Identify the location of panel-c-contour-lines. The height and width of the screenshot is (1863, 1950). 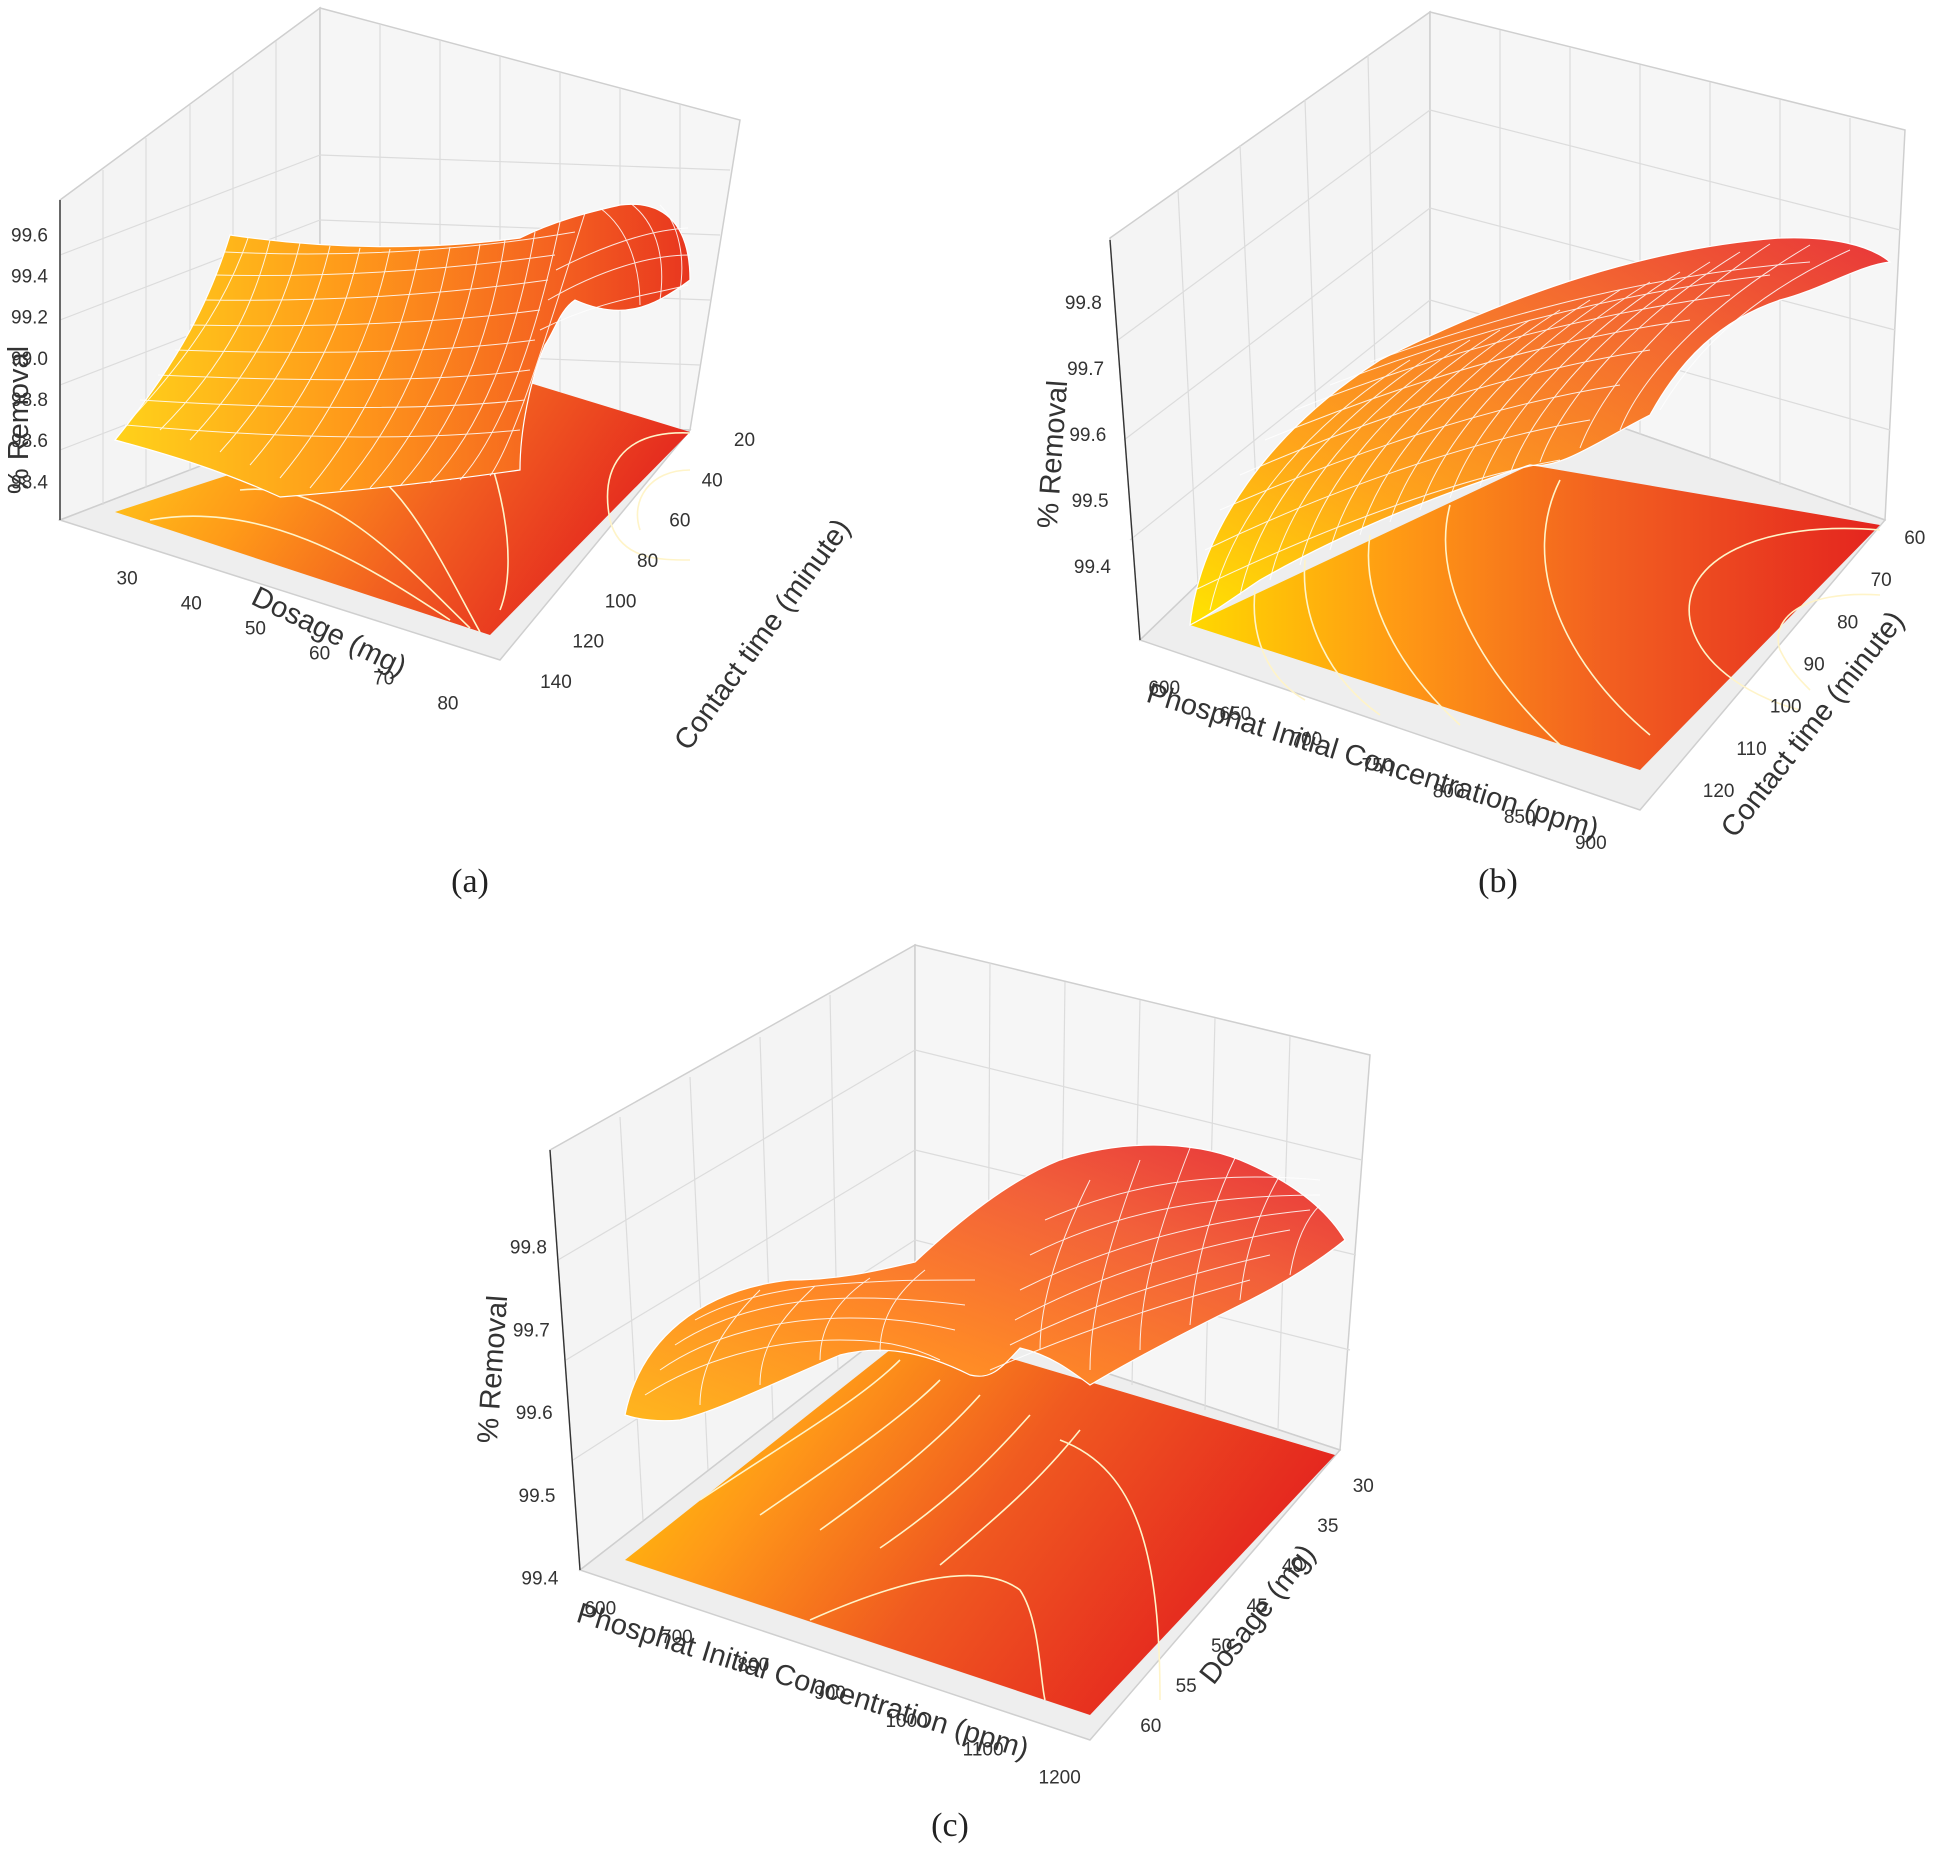
(930, 1530).